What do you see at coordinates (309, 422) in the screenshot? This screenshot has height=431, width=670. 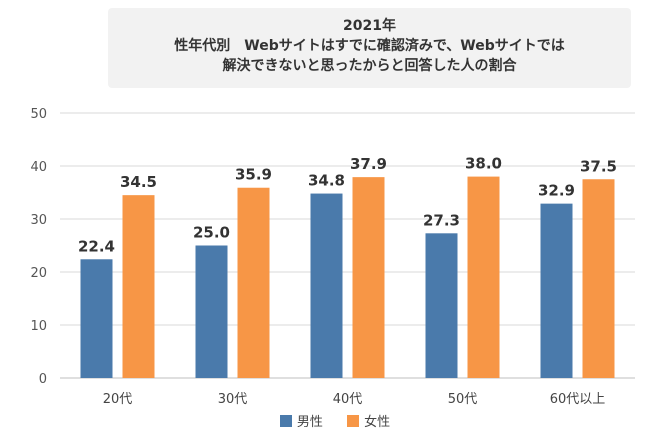 I see `legend-label-male: 男性` at bounding box center [309, 422].